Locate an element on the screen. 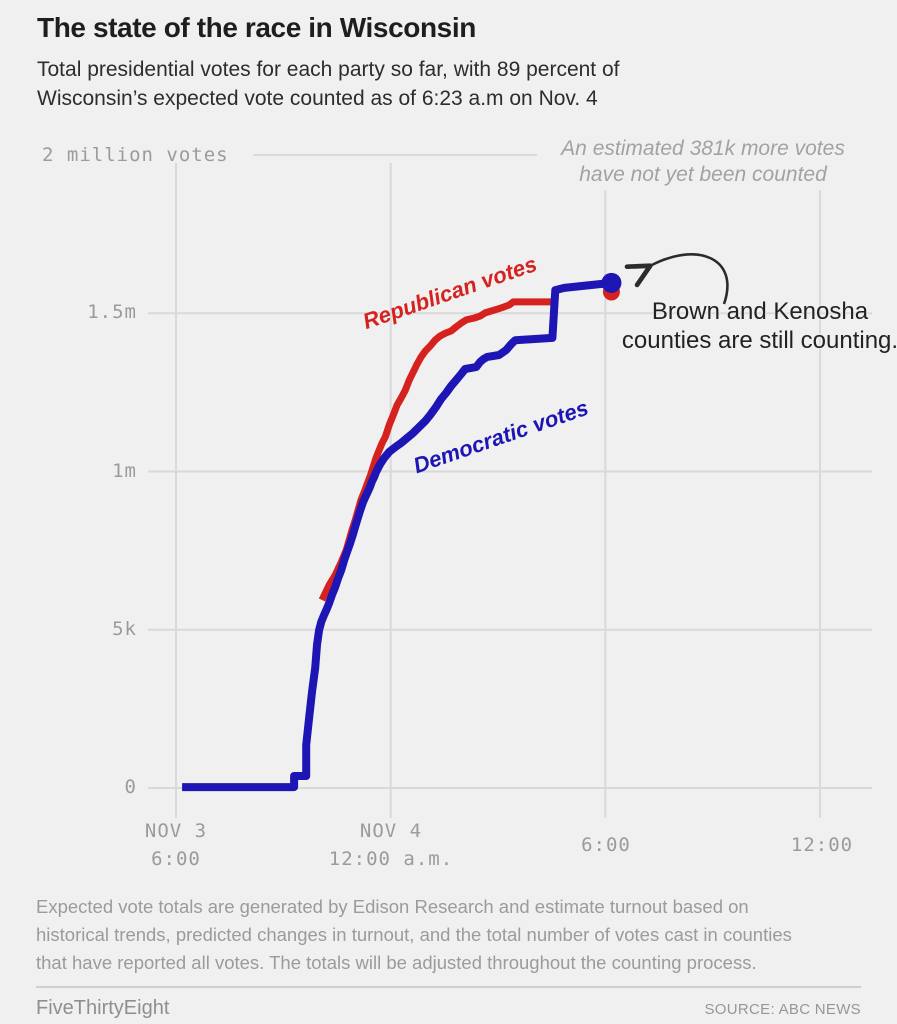  y-tick-5k: 5k is located at coordinates (124, 629).